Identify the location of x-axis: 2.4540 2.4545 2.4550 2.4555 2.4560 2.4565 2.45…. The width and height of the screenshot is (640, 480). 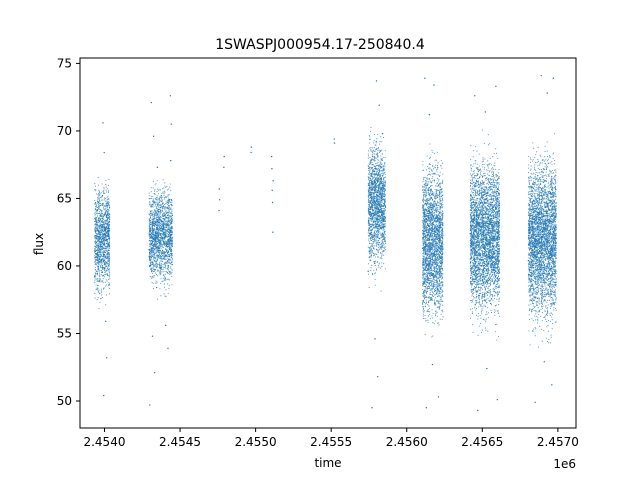
(331, 438).